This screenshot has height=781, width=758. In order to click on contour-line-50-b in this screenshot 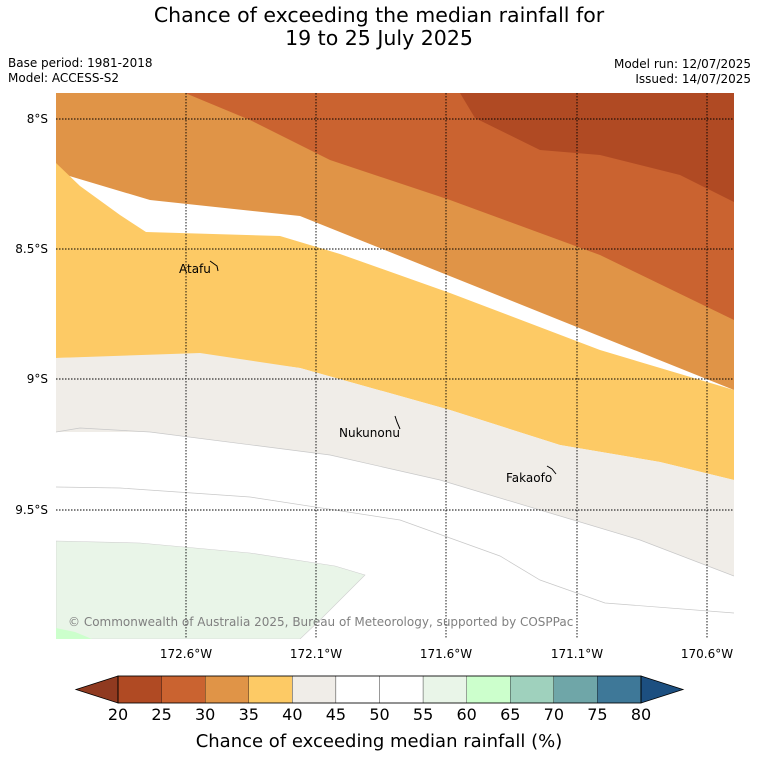, I will do `click(395, 550)`.